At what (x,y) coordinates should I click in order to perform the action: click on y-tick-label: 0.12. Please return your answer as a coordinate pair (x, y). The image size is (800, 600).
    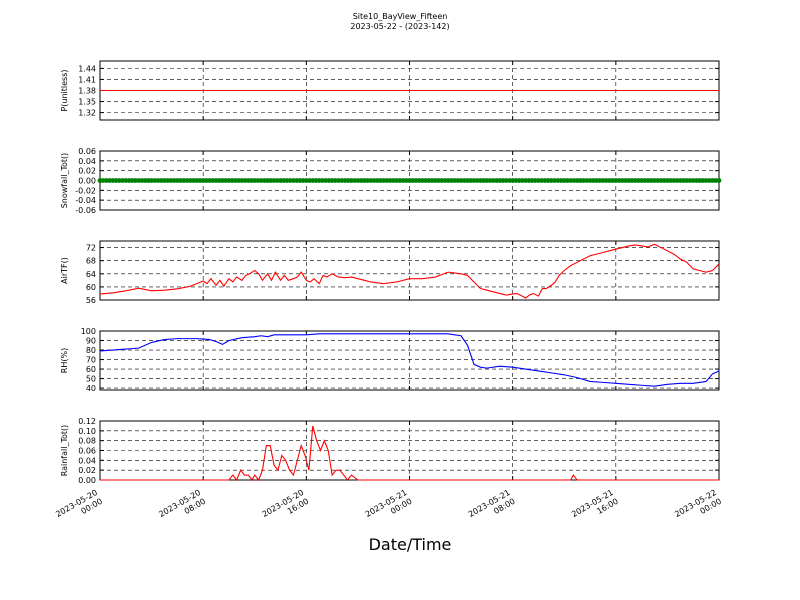
    Looking at the image, I should click on (87, 421).